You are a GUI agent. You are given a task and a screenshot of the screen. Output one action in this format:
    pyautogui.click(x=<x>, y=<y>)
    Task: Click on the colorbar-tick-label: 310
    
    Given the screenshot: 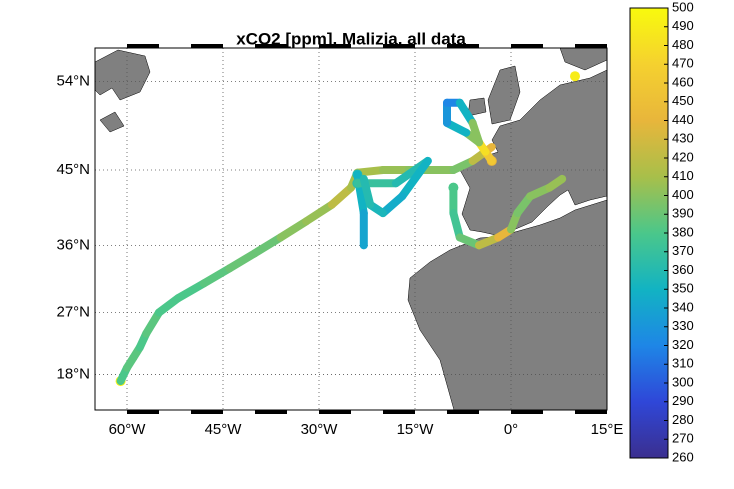 What is the action you would take?
    pyautogui.click(x=683, y=363)
    